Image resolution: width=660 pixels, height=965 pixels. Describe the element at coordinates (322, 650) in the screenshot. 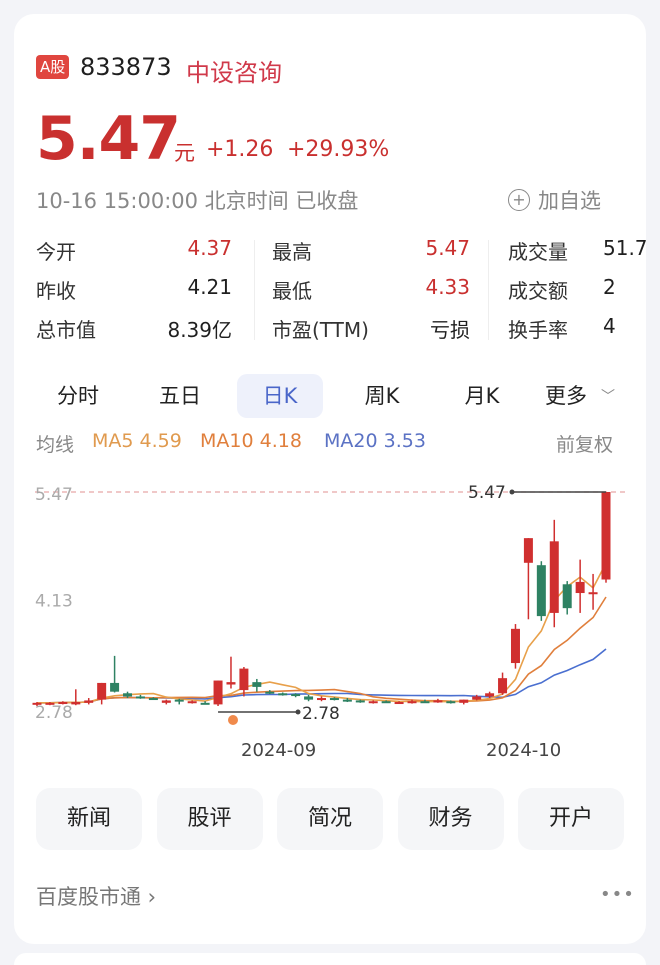

I see `ma10-line` at that location.